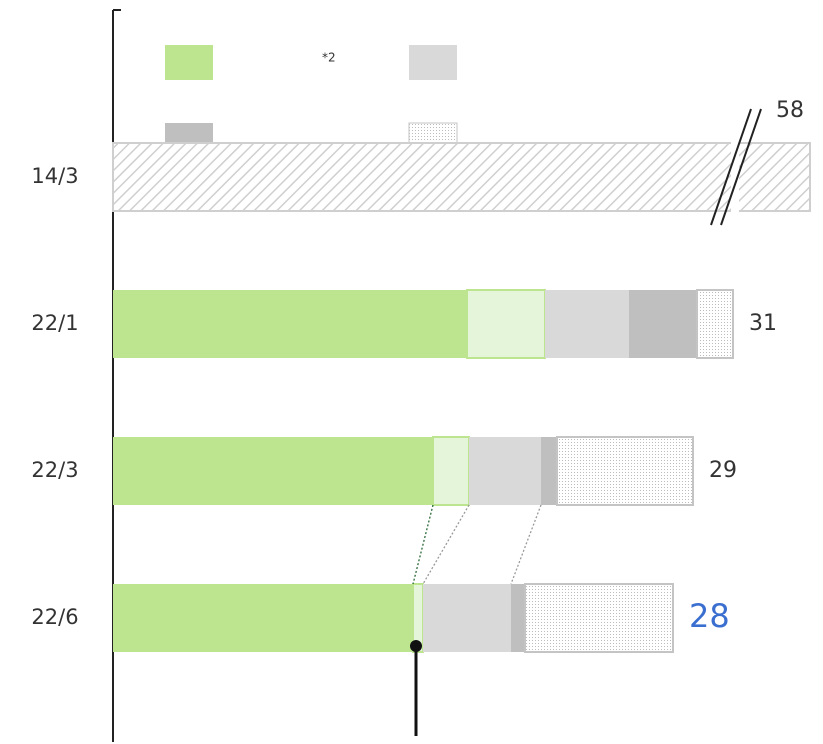 The image size is (823, 744). What do you see at coordinates (54, 470) in the screenshot?
I see `category-label: 22/3` at bounding box center [54, 470].